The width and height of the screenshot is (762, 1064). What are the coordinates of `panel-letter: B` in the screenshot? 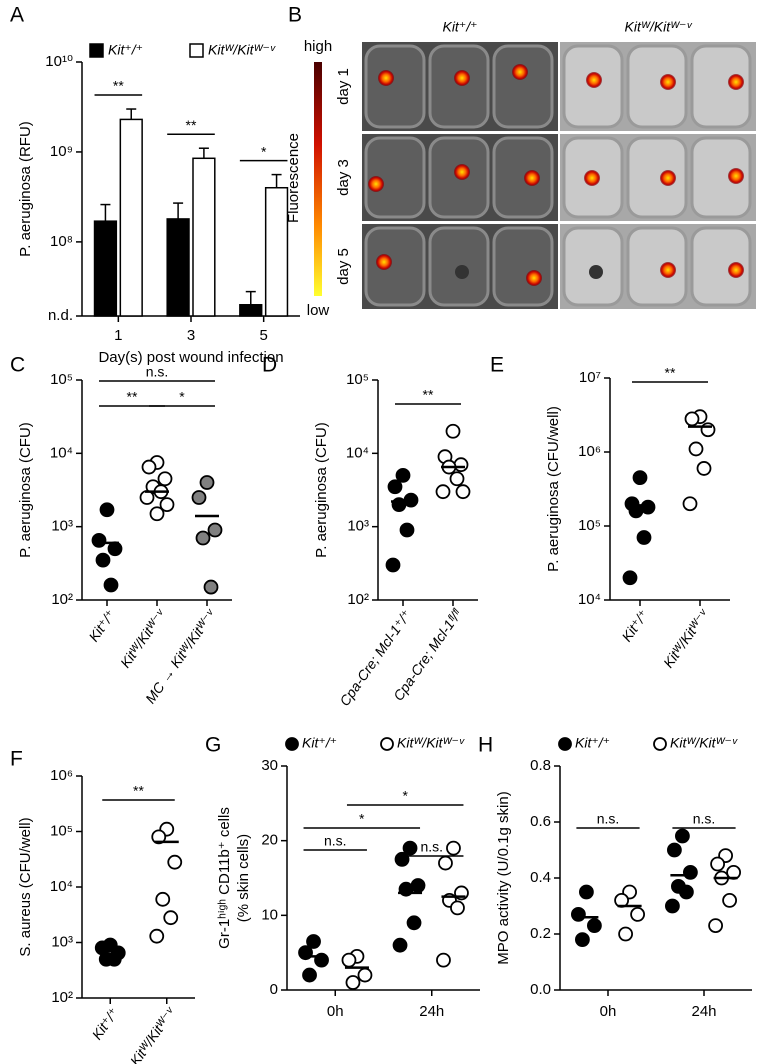 It's located at (295, 15).